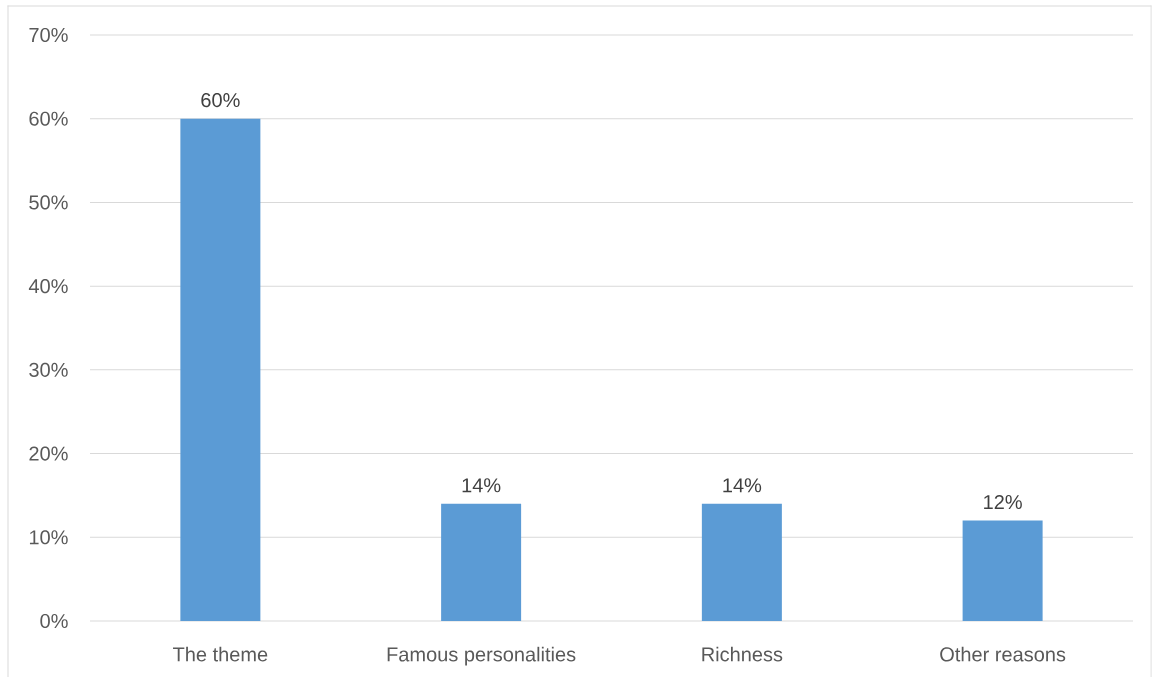 The image size is (1158, 677). What do you see at coordinates (48, 453) in the screenshot?
I see `y-tick-label: 20%` at bounding box center [48, 453].